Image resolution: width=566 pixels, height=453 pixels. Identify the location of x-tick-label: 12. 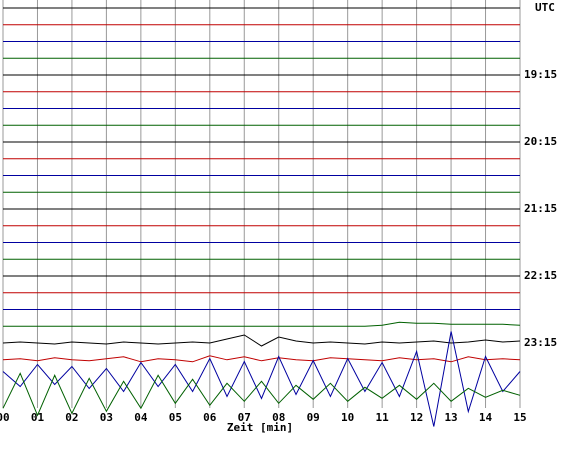
(416, 417).